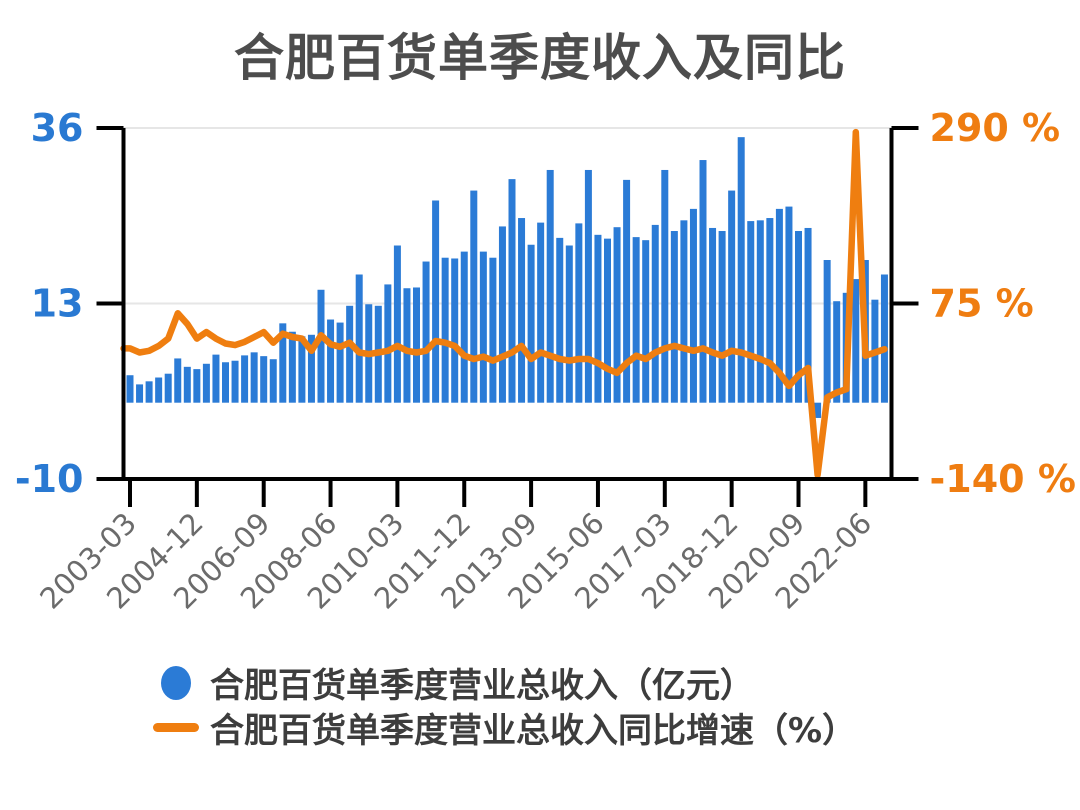 The width and height of the screenshot is (1080, 810). I want to click on legend-item-revenue: 合肥百货单季度营业总收入（亿元）, so click(503, 683).